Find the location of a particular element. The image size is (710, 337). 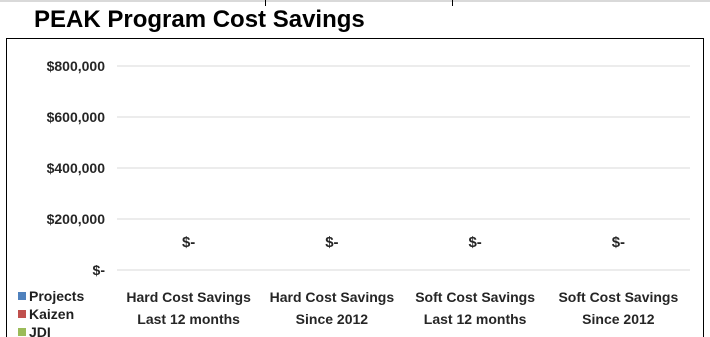

chart-title: PEAK Program Cost Savings is located at coordinates (199, 19).